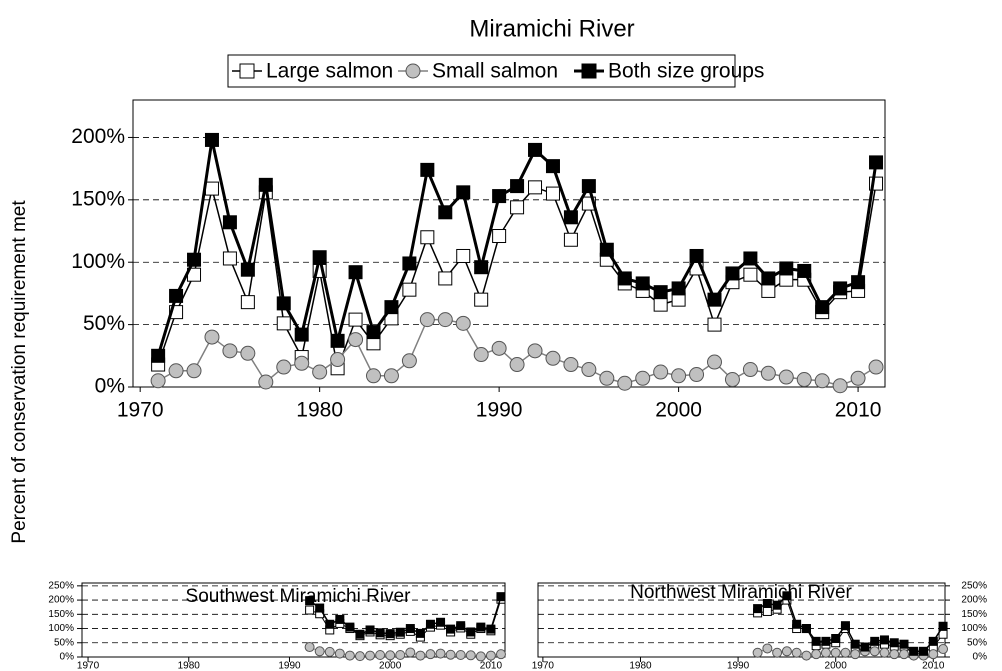  What do you see at coordinates (299, 596) in the screenshot?
I see `chart-title: Southwest Miramichi River` at bounding box center [299, 596].